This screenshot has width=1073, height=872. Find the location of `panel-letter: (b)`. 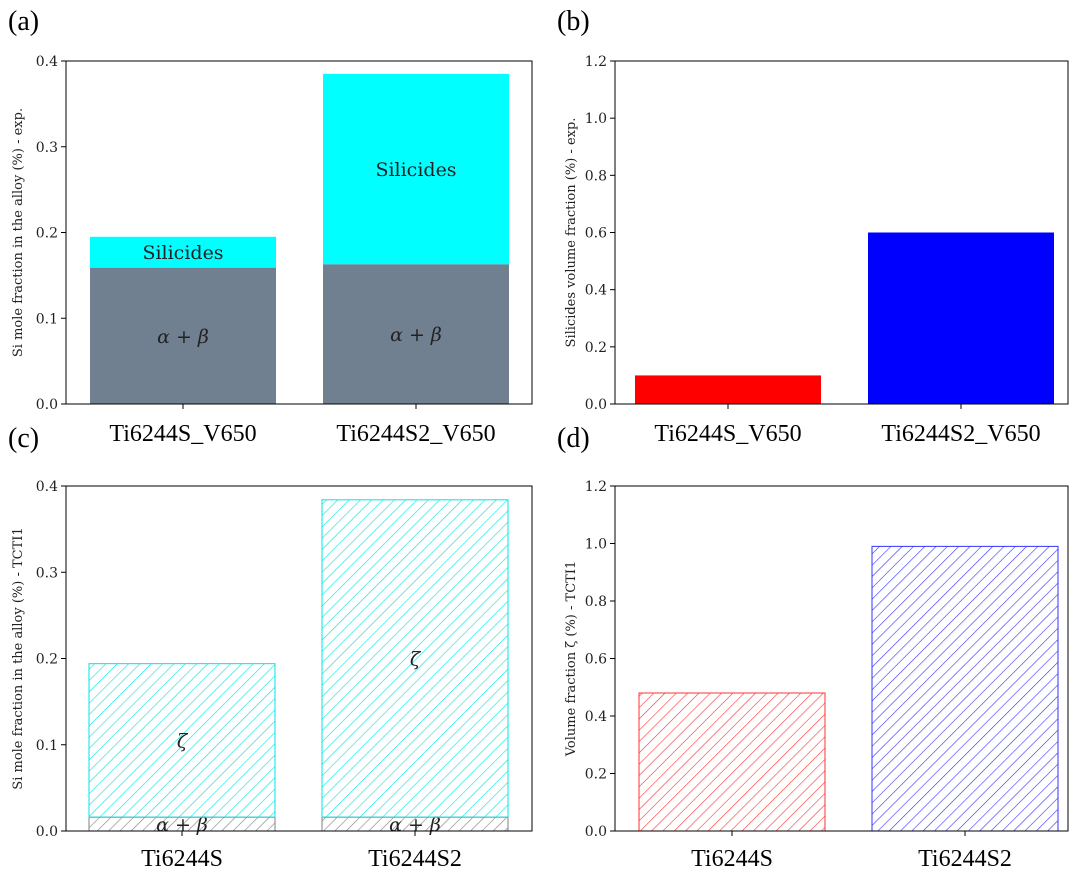

panel-letter: (b) is located at coordinates (573, 21).